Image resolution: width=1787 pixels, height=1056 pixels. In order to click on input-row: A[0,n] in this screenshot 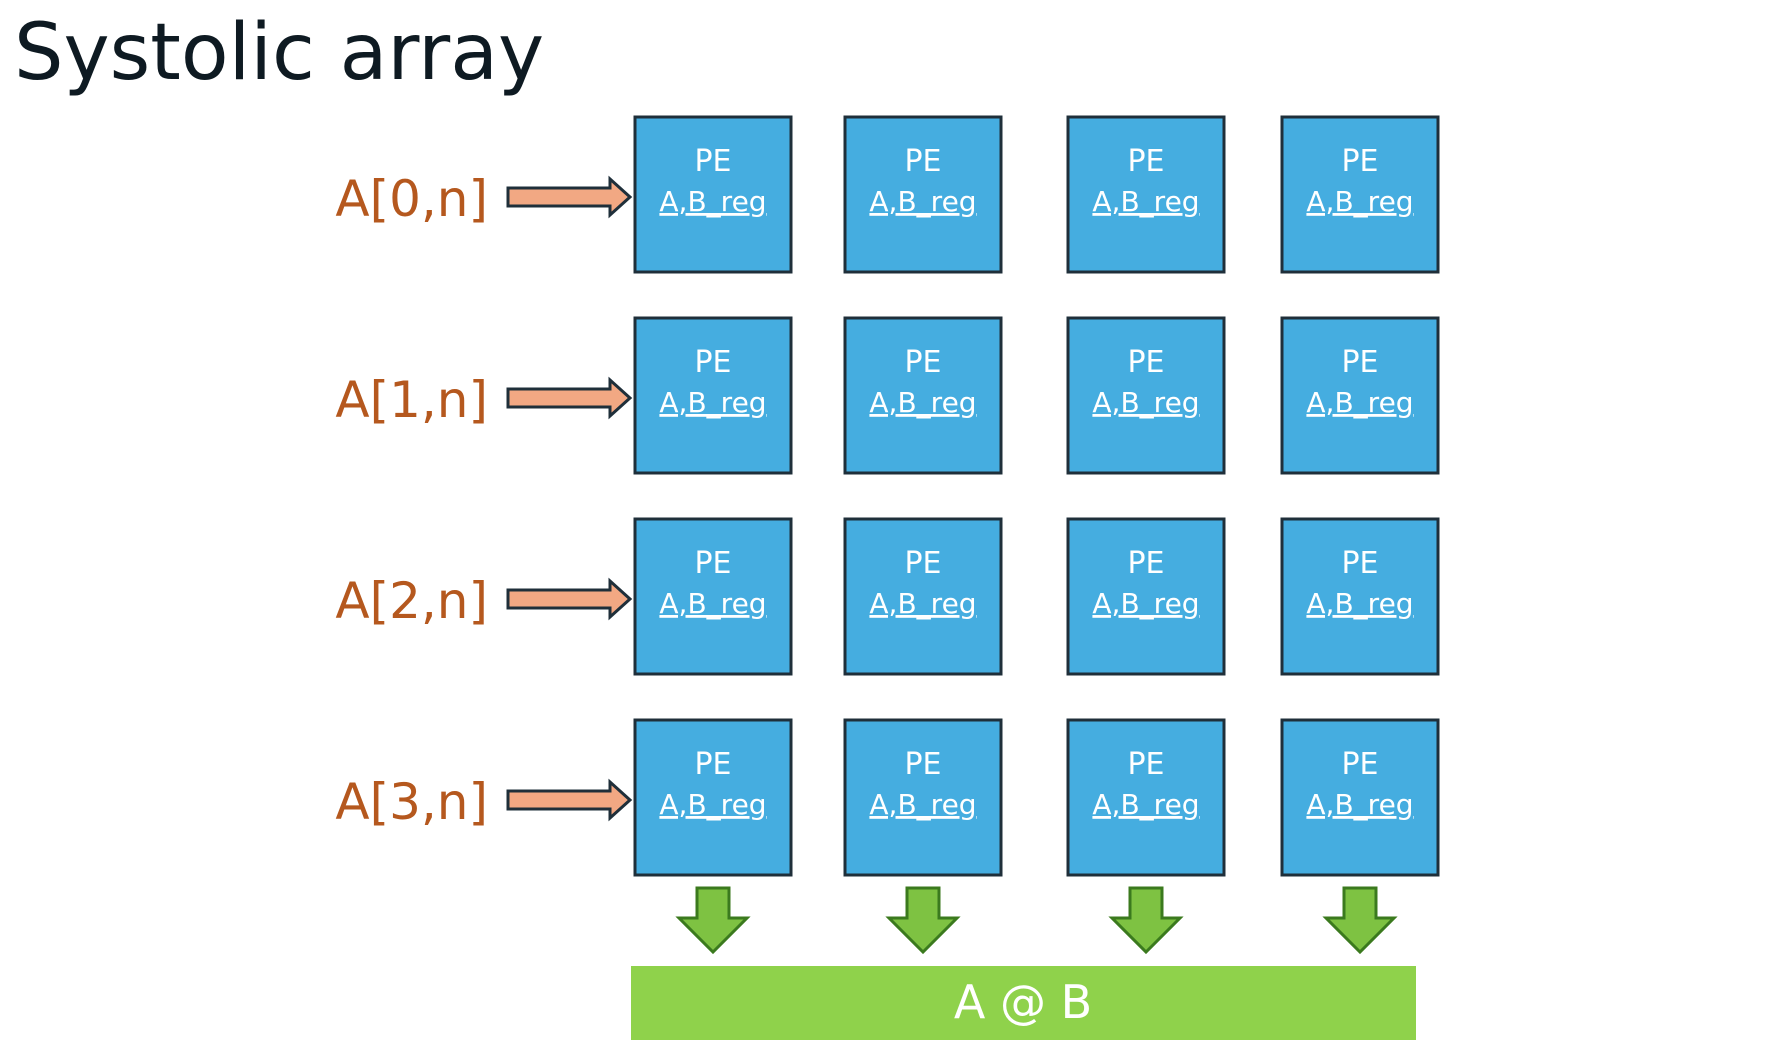, I will do `click(484, 199)`.